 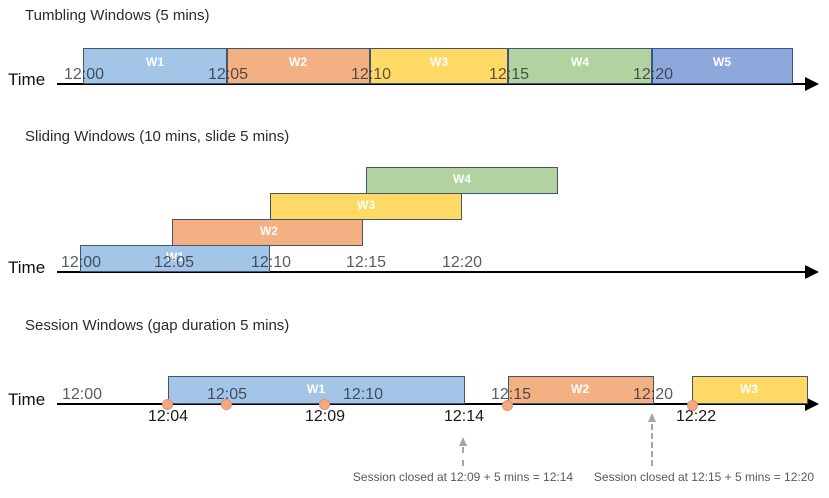 What do you see at coordinates (168, 416) in the screenshot?
I see `event-time-label: 12:04` at bounding box center [168, 416].